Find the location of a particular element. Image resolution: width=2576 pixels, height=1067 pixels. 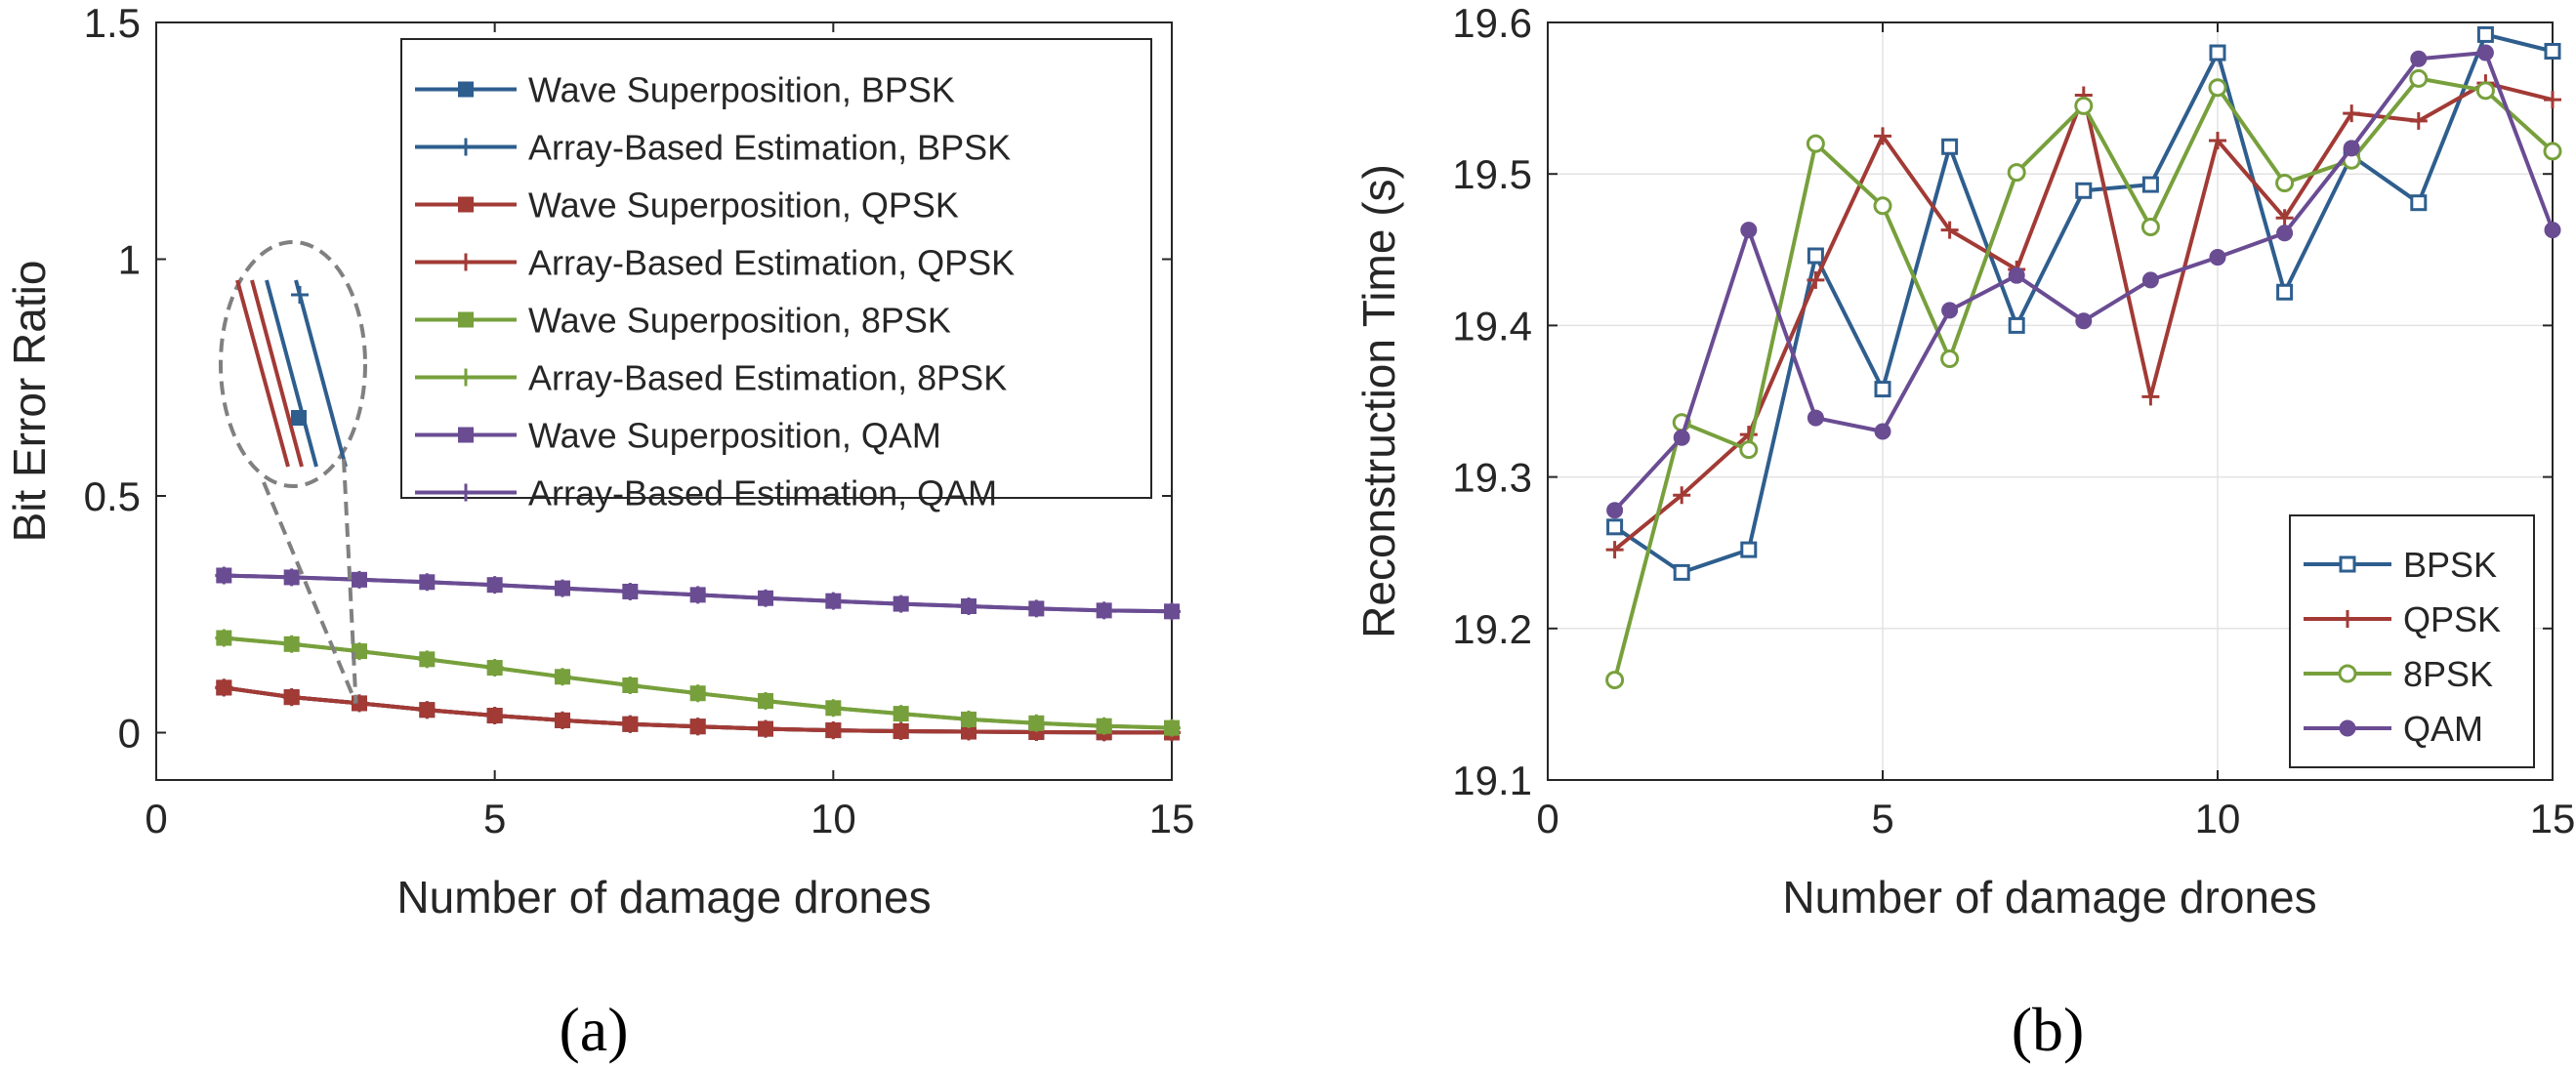

panel-a-zoom-marker-wave-bpsk is located at coordinates (299, 418).